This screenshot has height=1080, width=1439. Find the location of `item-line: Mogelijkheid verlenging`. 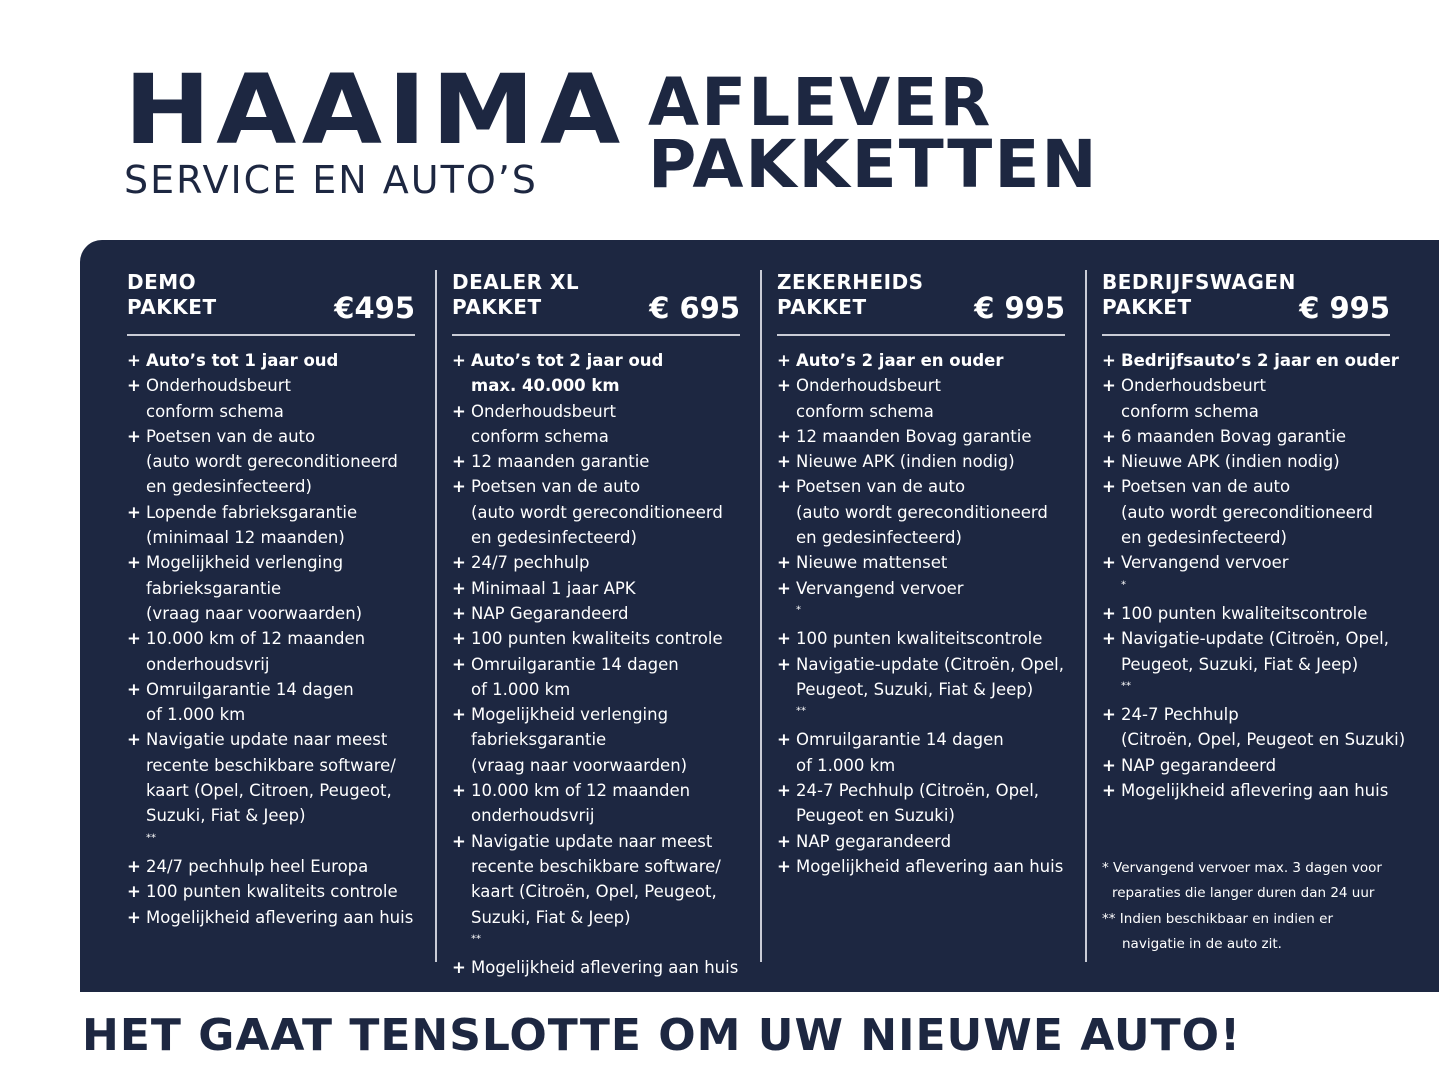

item-line: Mogelijkheid verlenging is located at coordinates (245, 563).